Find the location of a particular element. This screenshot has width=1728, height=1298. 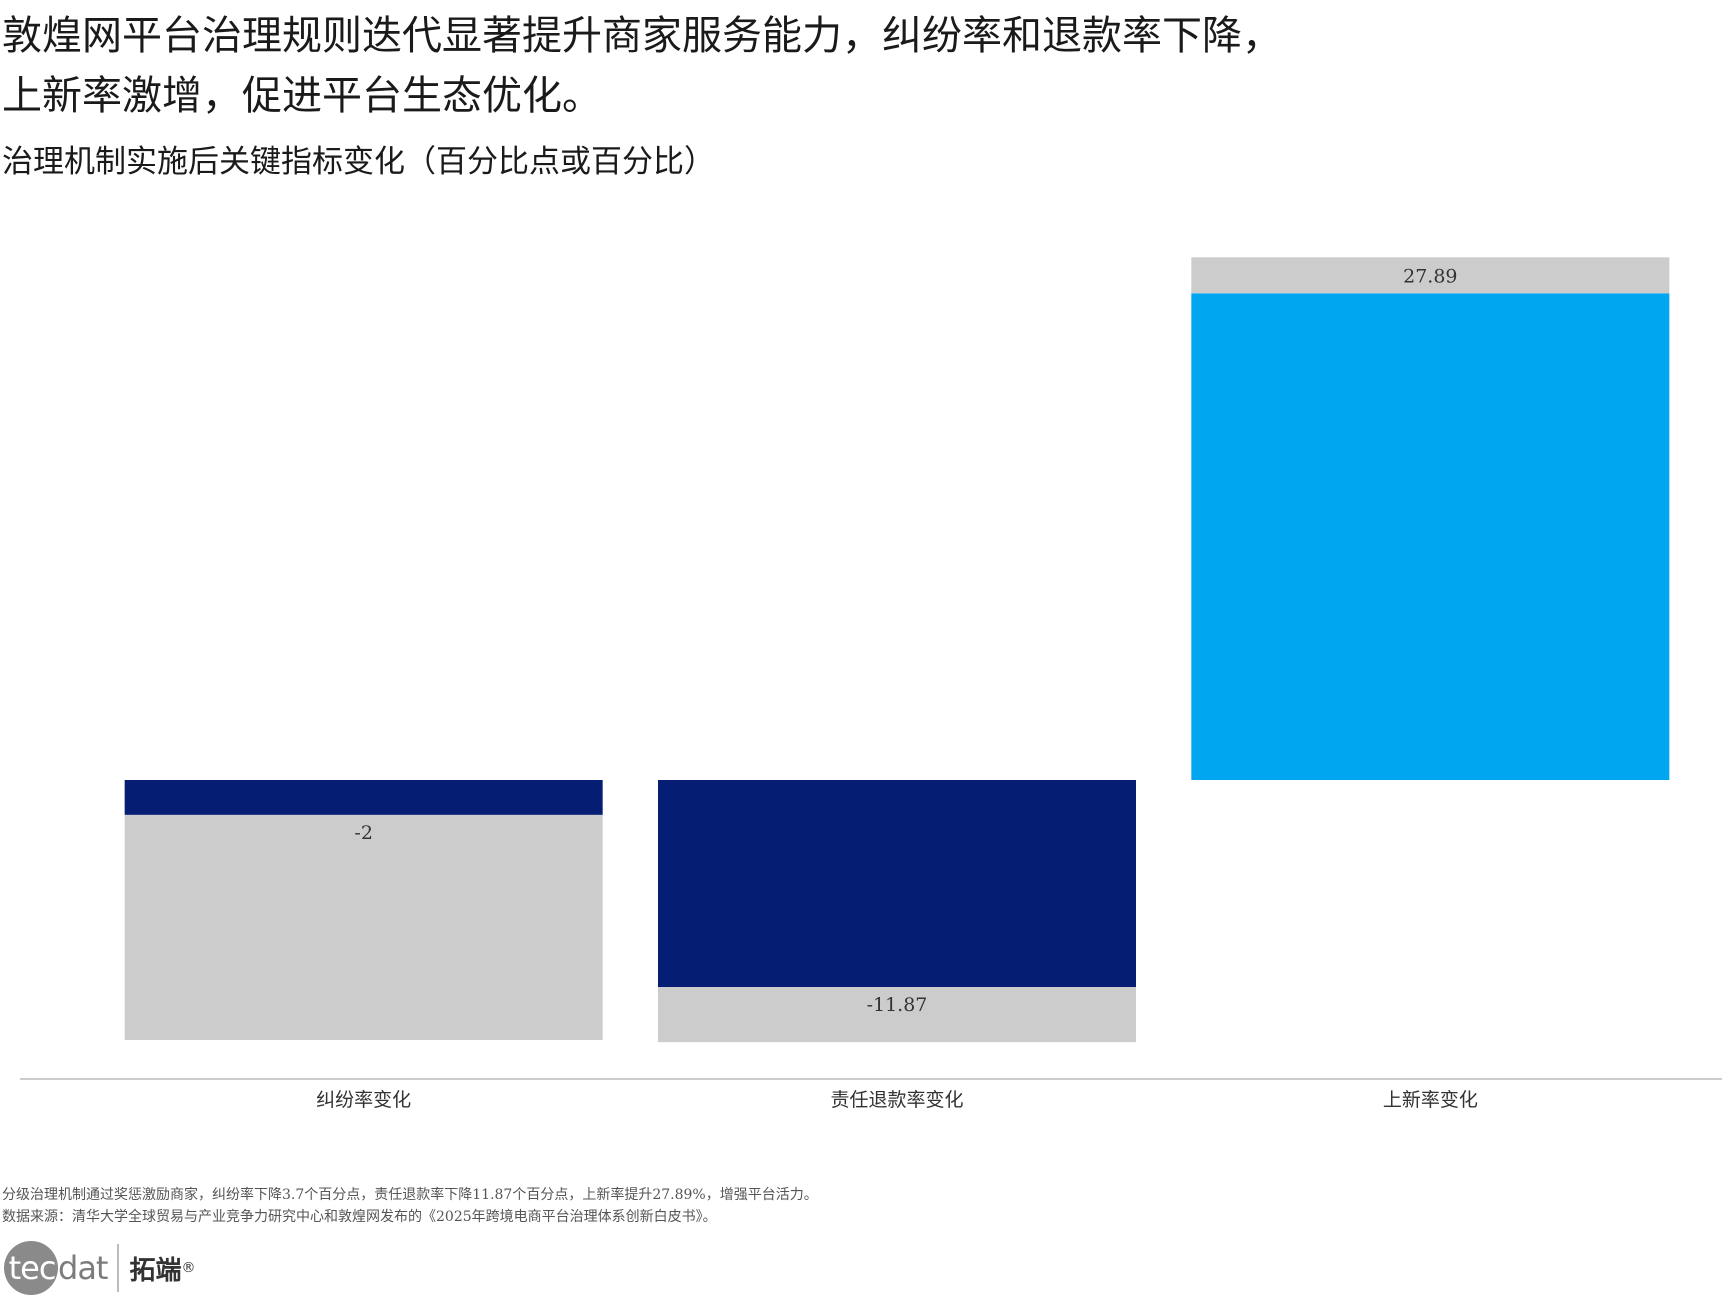

data-label-2: -11.87 is located at coordinates (897, 1005).